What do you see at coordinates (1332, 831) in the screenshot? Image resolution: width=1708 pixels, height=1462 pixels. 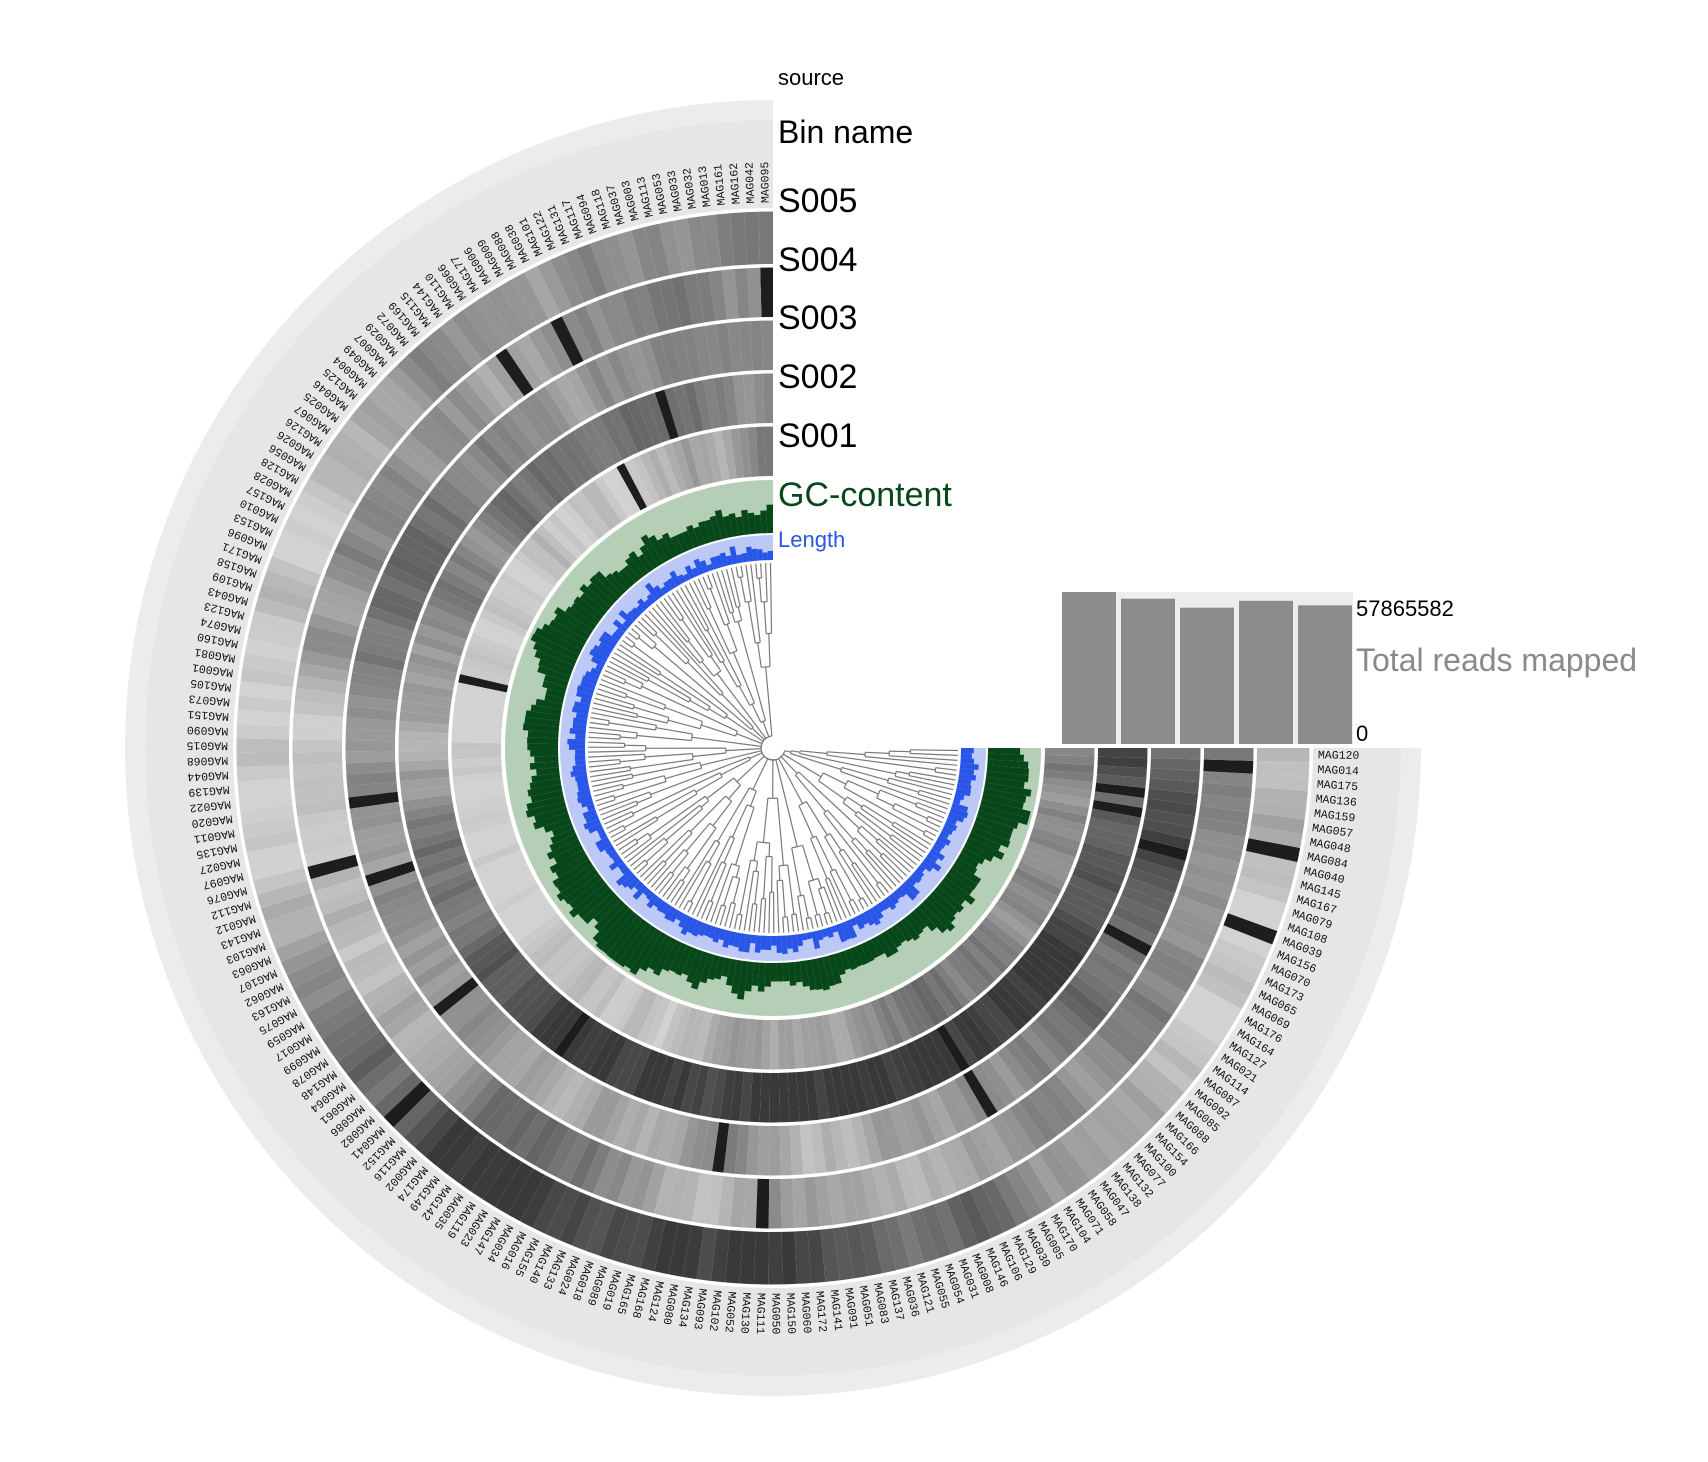 I see `bin-label: MAG057` at bounding box center [1332, 831].